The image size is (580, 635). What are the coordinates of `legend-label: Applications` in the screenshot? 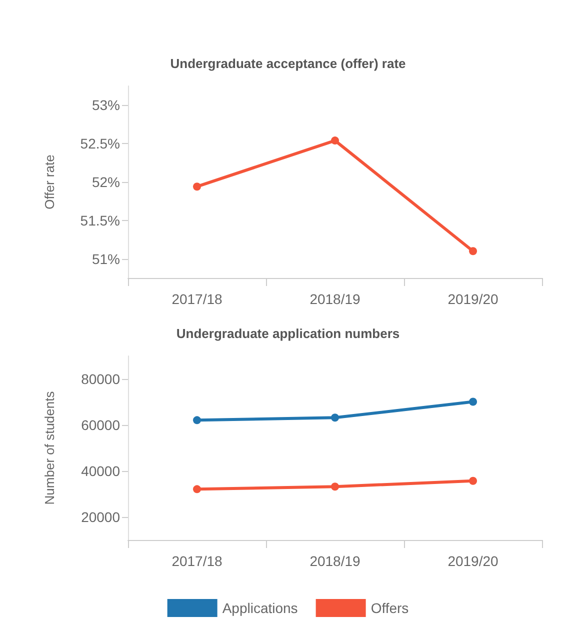 It's located at (260, 608).